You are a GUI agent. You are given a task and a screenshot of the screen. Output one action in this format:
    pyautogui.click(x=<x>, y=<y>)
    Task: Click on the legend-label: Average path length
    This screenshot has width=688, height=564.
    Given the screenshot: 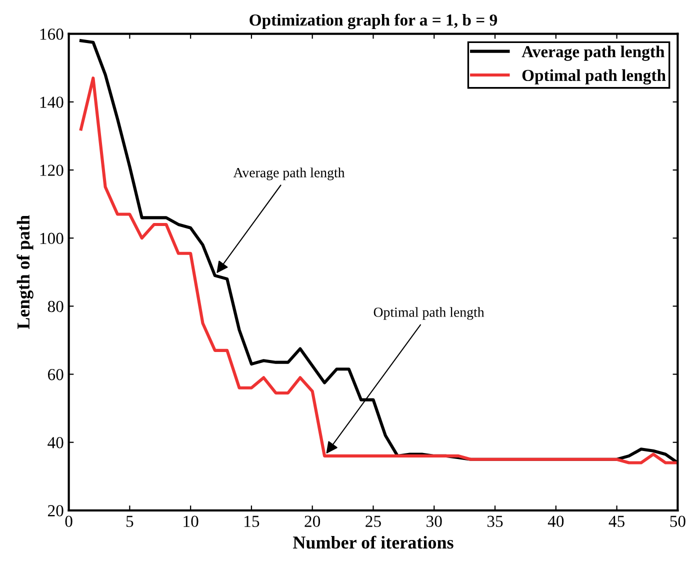 What is the action you would take?
    pyautogui.click(x=593, y=53)
    